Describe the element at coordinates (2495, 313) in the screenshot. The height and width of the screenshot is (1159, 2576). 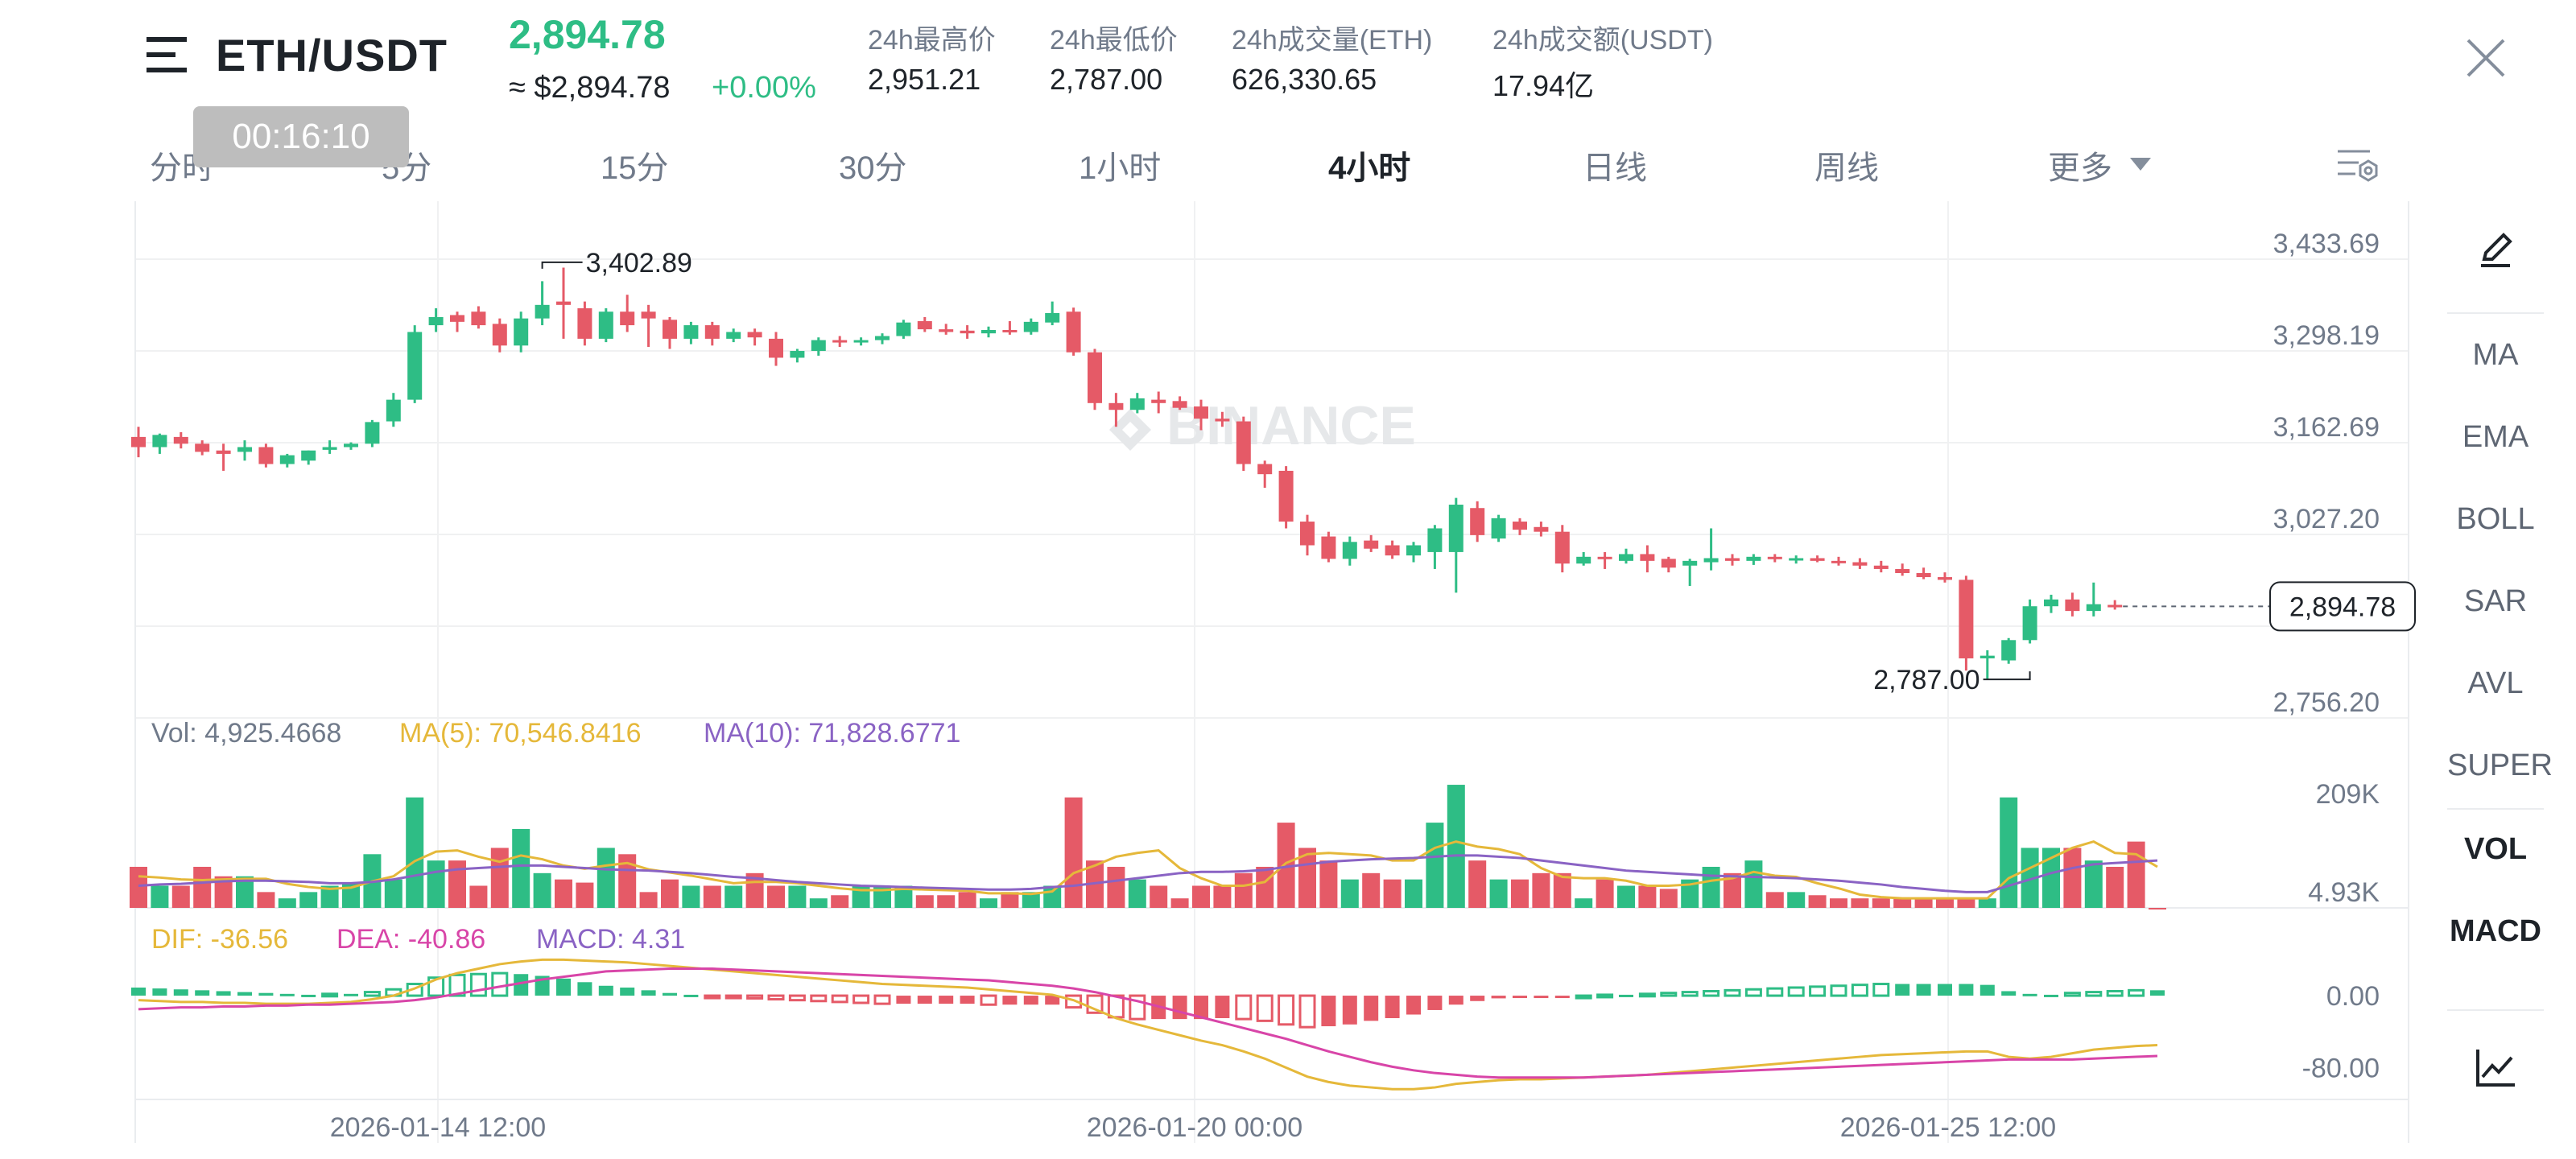
I see `sidebar-divider` at that location.